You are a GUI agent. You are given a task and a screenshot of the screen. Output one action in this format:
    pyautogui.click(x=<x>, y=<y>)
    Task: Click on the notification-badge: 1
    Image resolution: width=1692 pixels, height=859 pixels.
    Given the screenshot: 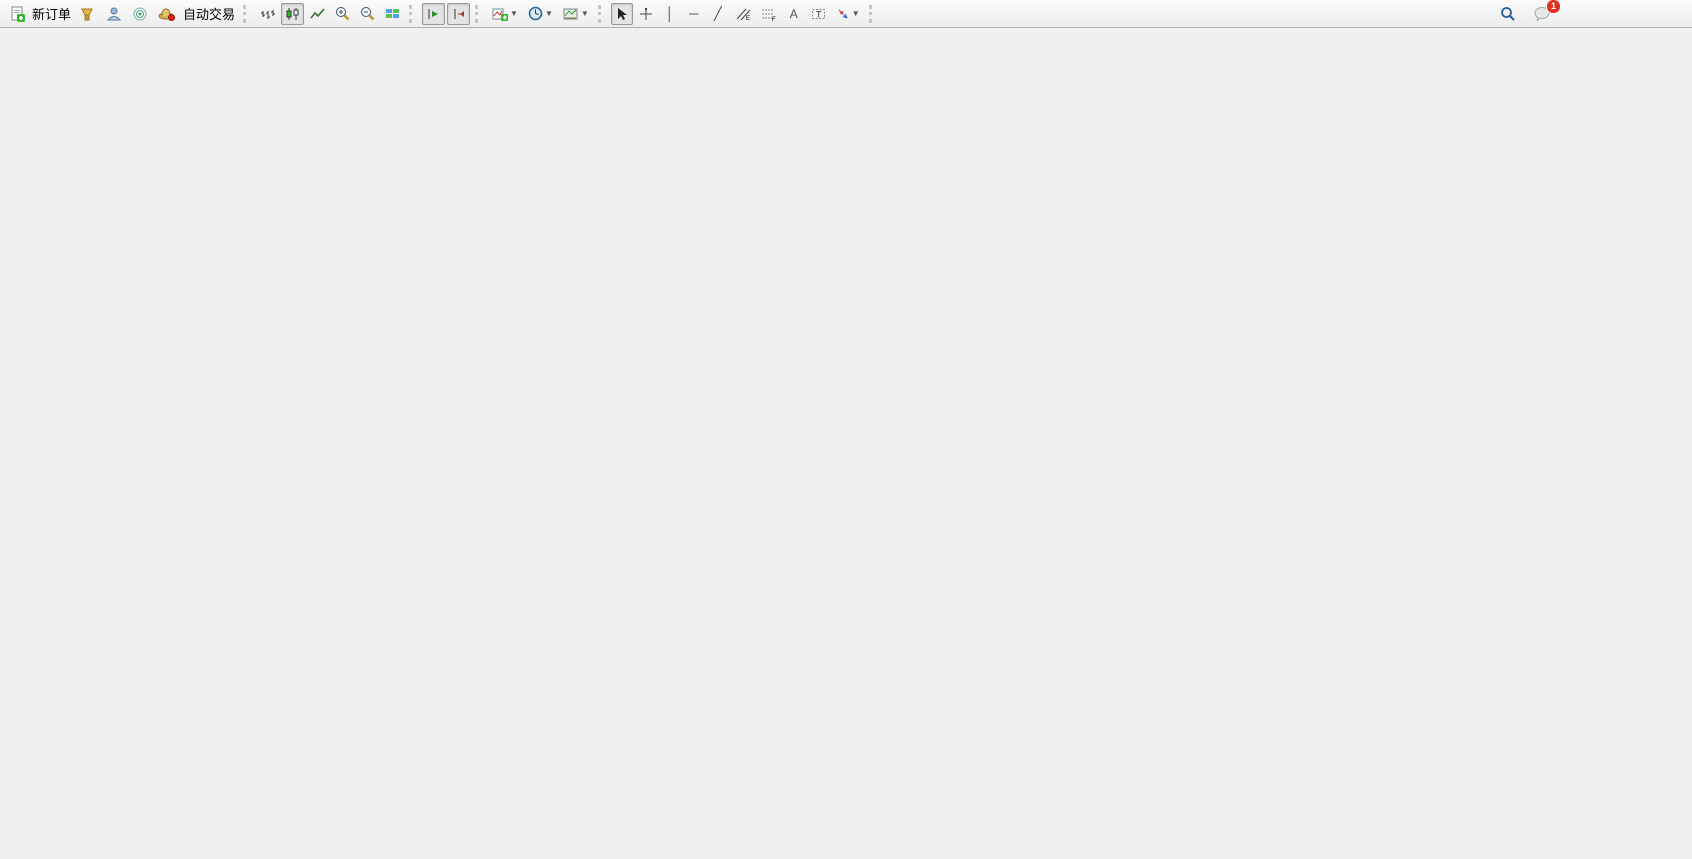 What is the action you would take?
    pyautogui.click(x=1553, y=7)
    